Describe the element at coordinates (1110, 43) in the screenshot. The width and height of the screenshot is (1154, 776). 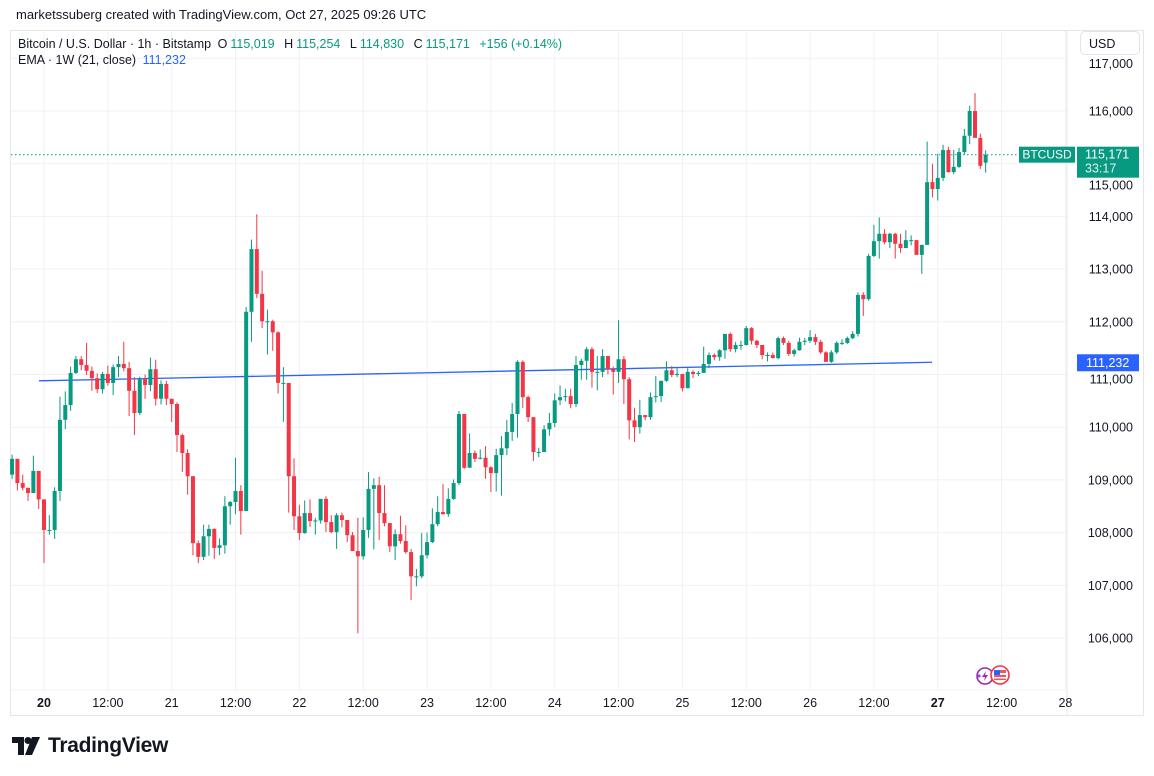
I see `currency-button: USD` at that location.